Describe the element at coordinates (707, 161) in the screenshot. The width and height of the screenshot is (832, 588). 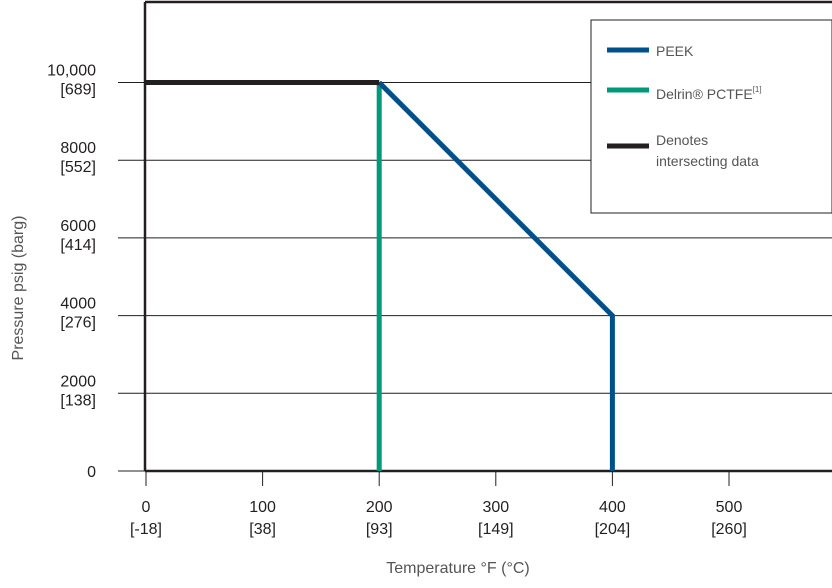
I see `legend-label-2: intersecting data` at that location.